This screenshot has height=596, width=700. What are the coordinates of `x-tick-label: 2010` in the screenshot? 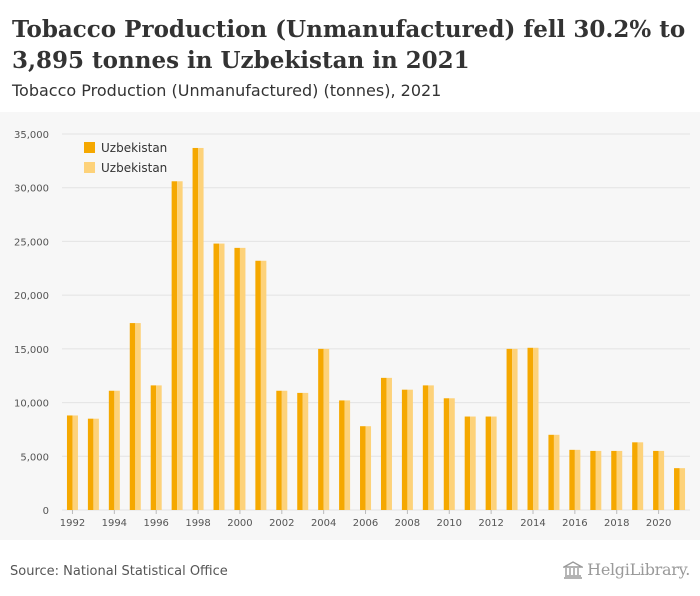 It's located at (449, 523).